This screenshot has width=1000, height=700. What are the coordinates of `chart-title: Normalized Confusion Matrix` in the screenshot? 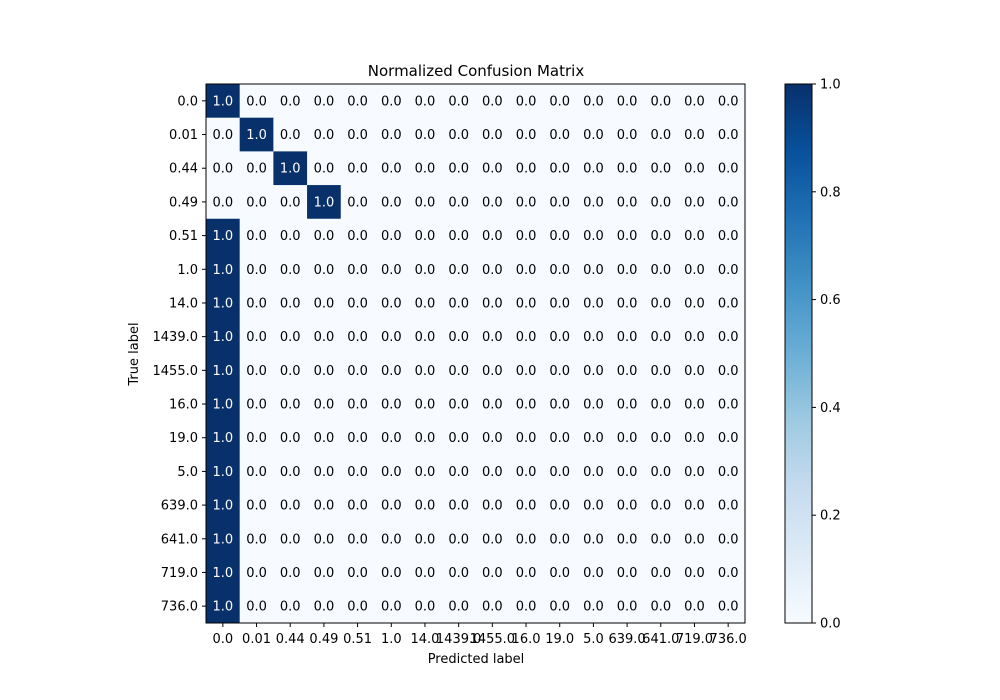 It's located at (476, 71).